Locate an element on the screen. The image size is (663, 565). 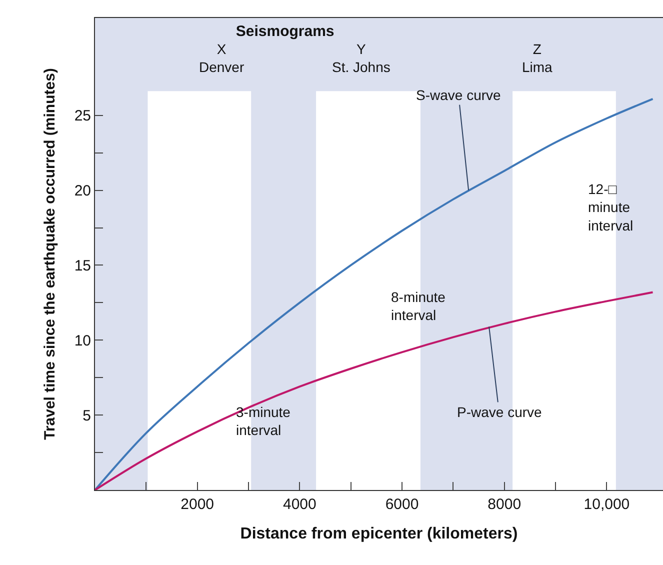
y-tick-label: 10 is located at coordinates (82, 341).